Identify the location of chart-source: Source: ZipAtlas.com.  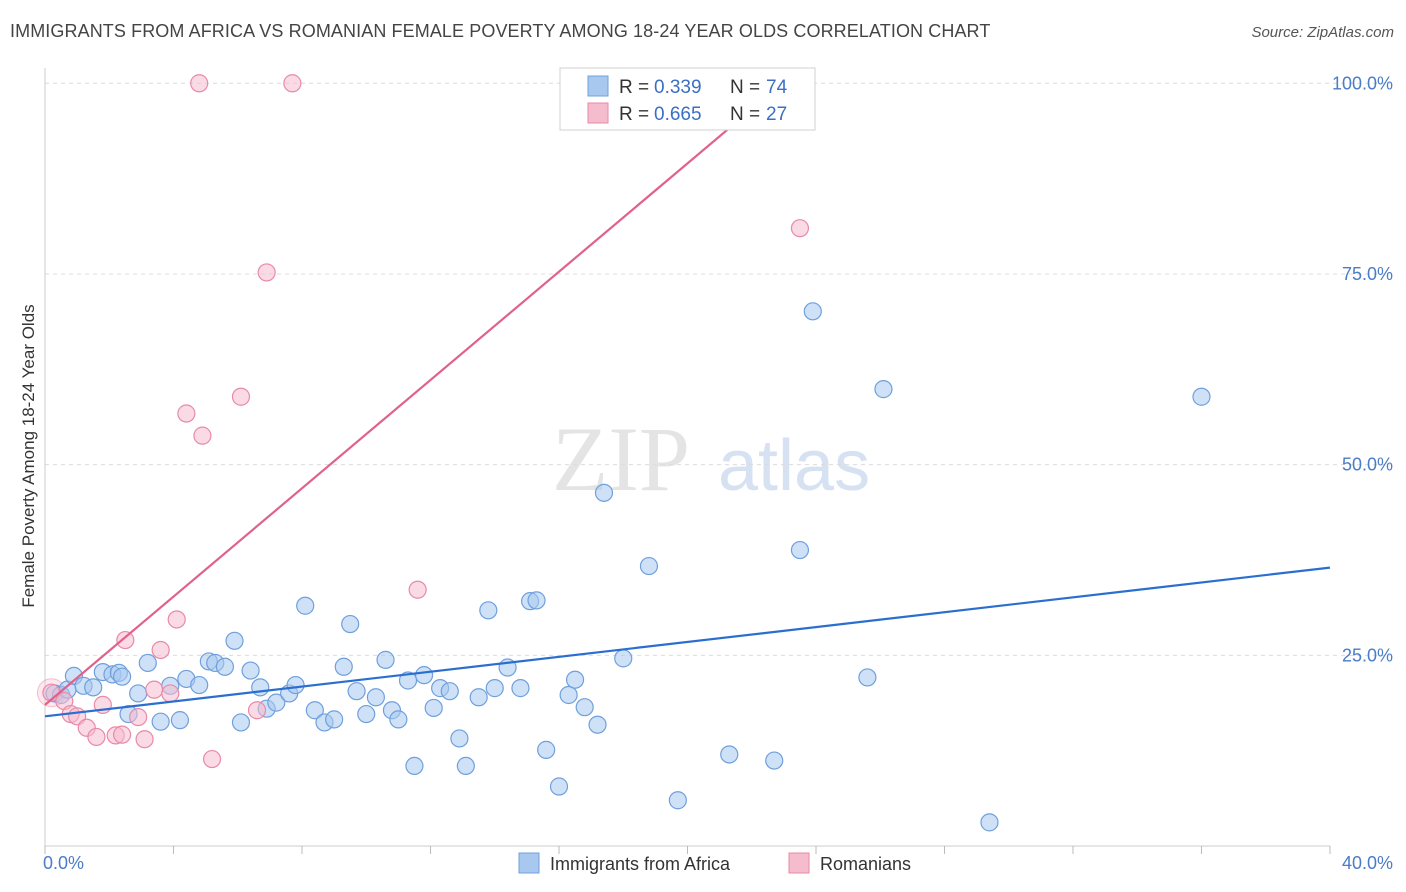
(1322, 32).